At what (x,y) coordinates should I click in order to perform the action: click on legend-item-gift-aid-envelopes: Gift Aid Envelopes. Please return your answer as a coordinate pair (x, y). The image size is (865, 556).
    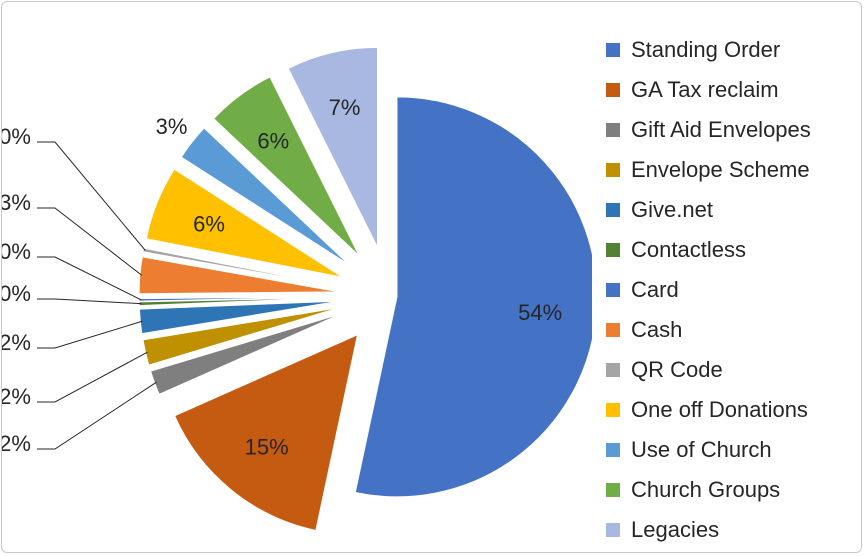
    Looking at the image, I should click on (708, 130).